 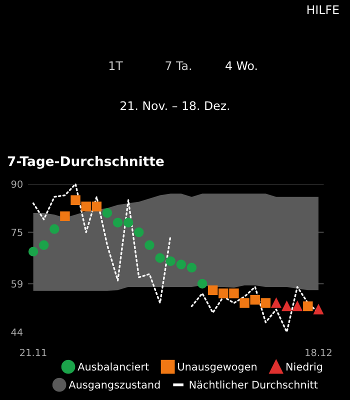 What do you see at coordinates (323, 9) in the screenshot?
I see `text: HILFE` at bounding box center [323, 9].